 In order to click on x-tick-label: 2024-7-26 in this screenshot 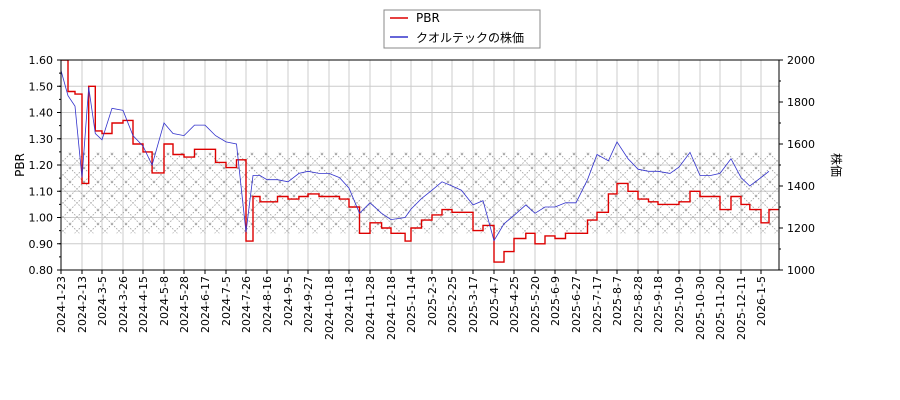, I will do `click(246, 304)`.